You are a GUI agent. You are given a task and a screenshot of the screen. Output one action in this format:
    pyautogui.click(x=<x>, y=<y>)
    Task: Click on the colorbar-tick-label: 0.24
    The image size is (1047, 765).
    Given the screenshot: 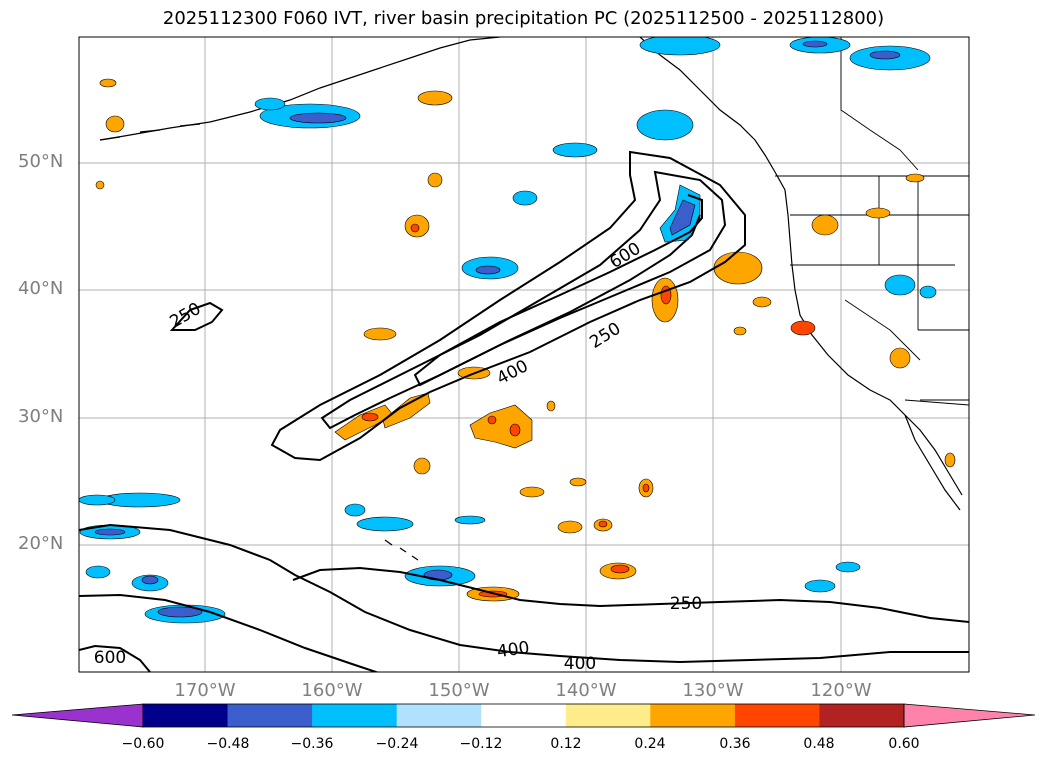 What is the action you would take?
    pyautogui.click(x=650, y=744)
    